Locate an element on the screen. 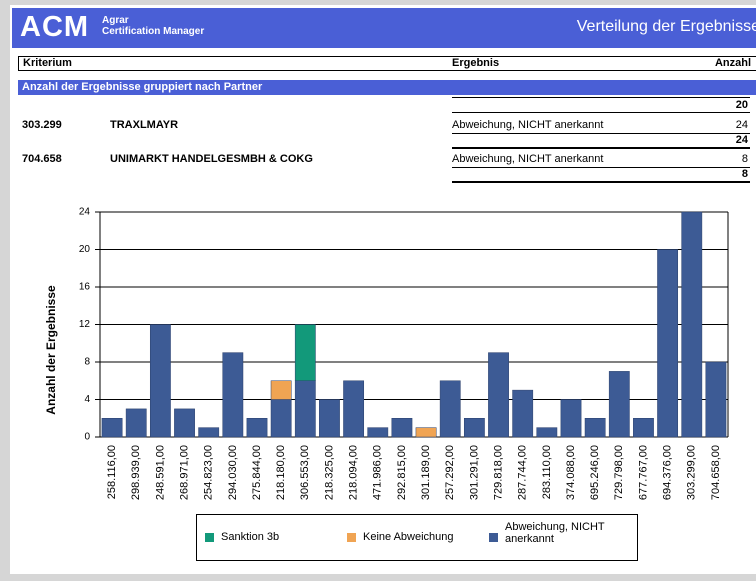 Image resolution: width=756 pixels, height=581 pixels. count: 8 is located at coordinates (744, 159).